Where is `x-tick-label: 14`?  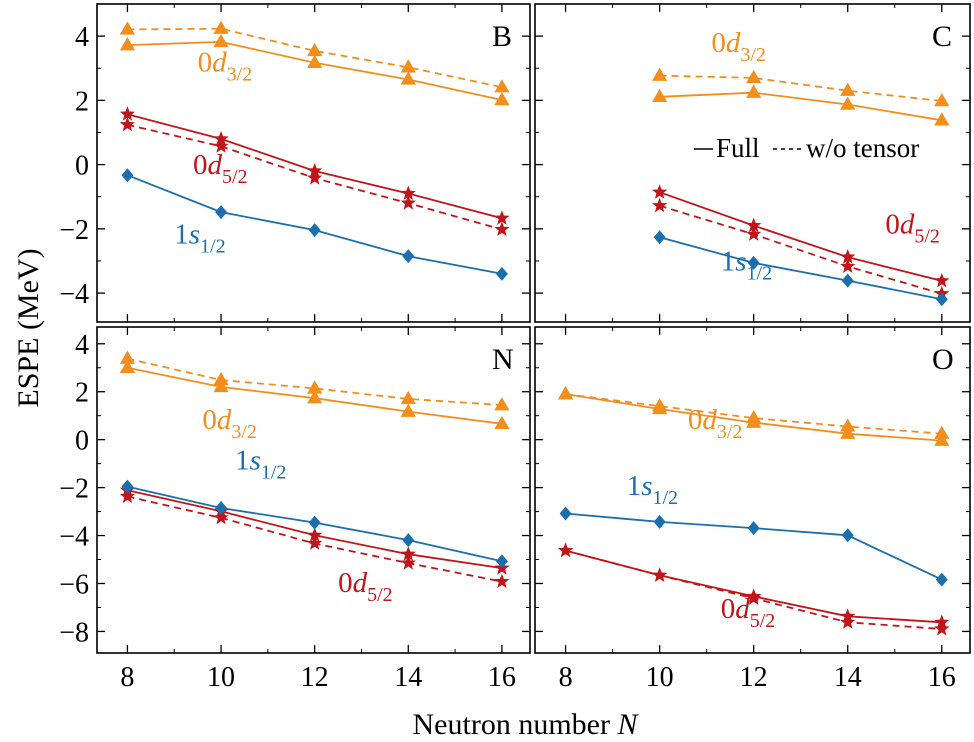 x-tick-label: 14 is located at coordinates (848, 677).